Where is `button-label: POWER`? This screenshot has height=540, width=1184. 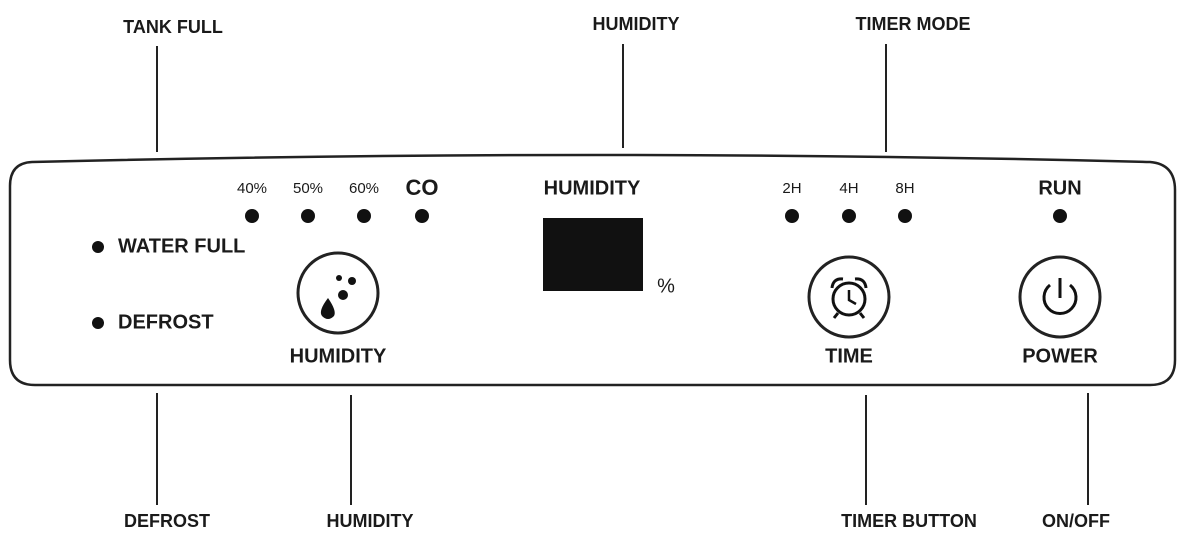
button-label: POWER is located at coordinates (1060, 356).